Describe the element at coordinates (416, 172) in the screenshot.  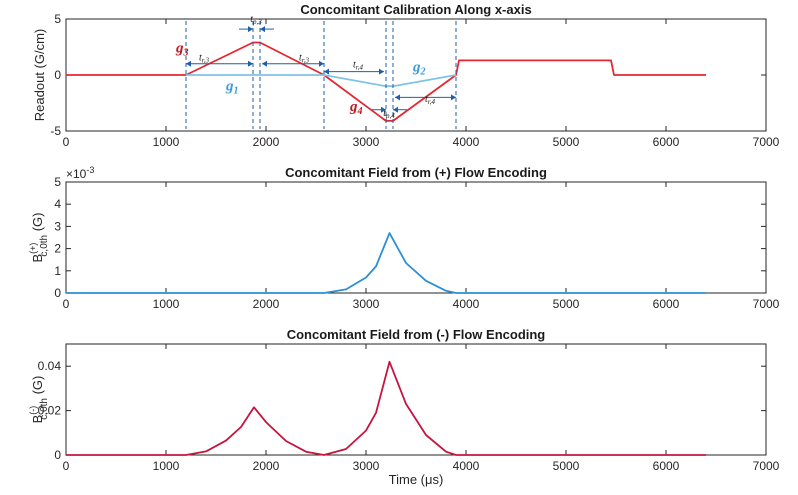
I see `chart-title: Concomitant Field from (+) Flow Encoding` at that location.